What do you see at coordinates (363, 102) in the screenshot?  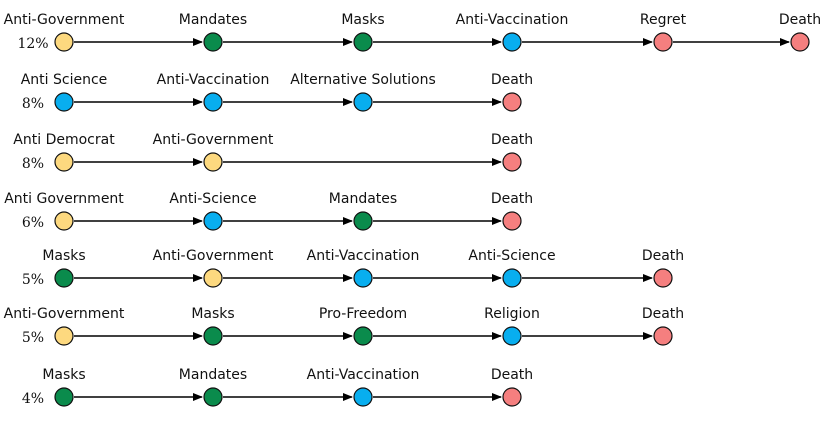 I see `node-alternative-solutions` at bounding box center [363, 102].